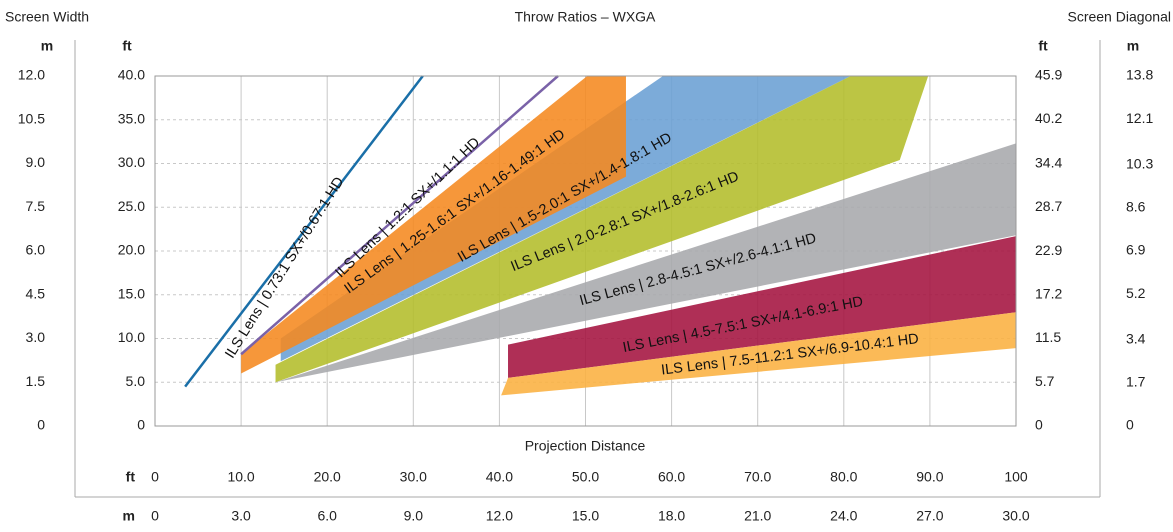 The height and width of the screenshot is (532, 1173). I want to click on y-tick-label: 12.0, so click(31, 75).